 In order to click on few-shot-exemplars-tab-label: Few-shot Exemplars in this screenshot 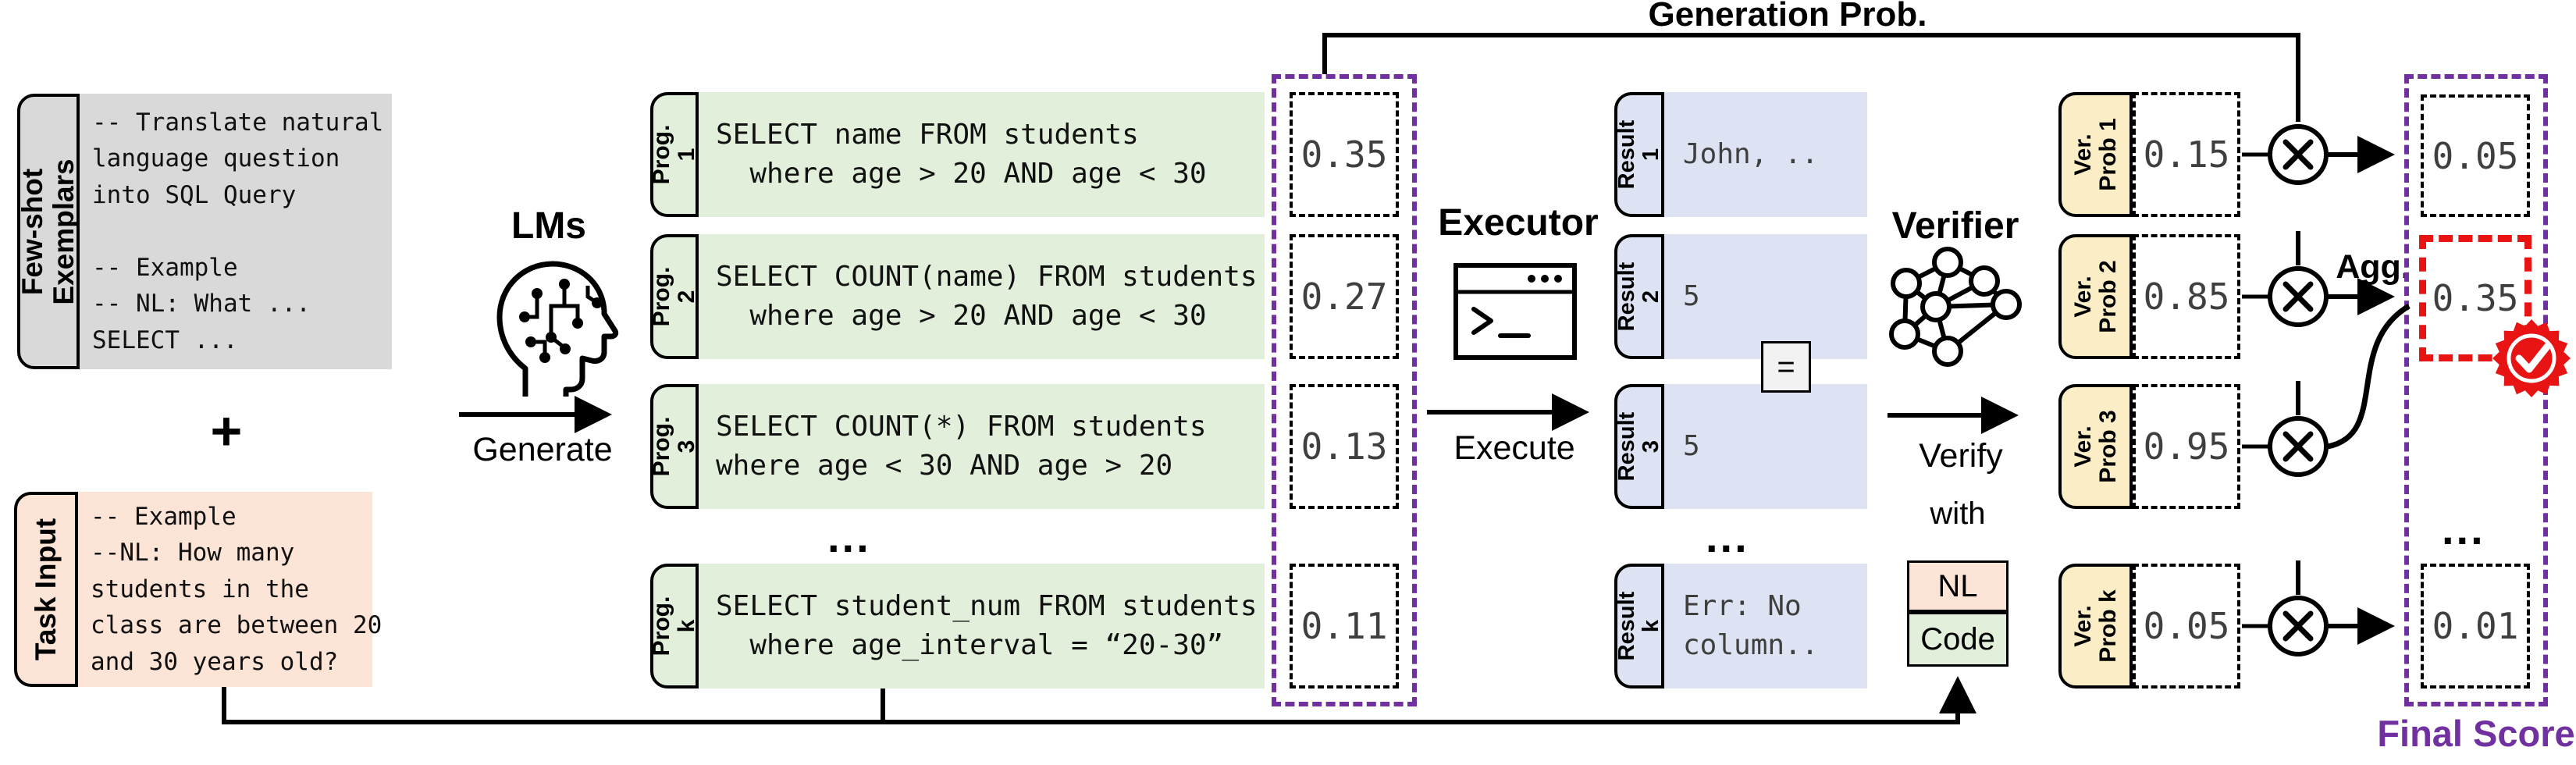, I will do `click(48, 231)`.